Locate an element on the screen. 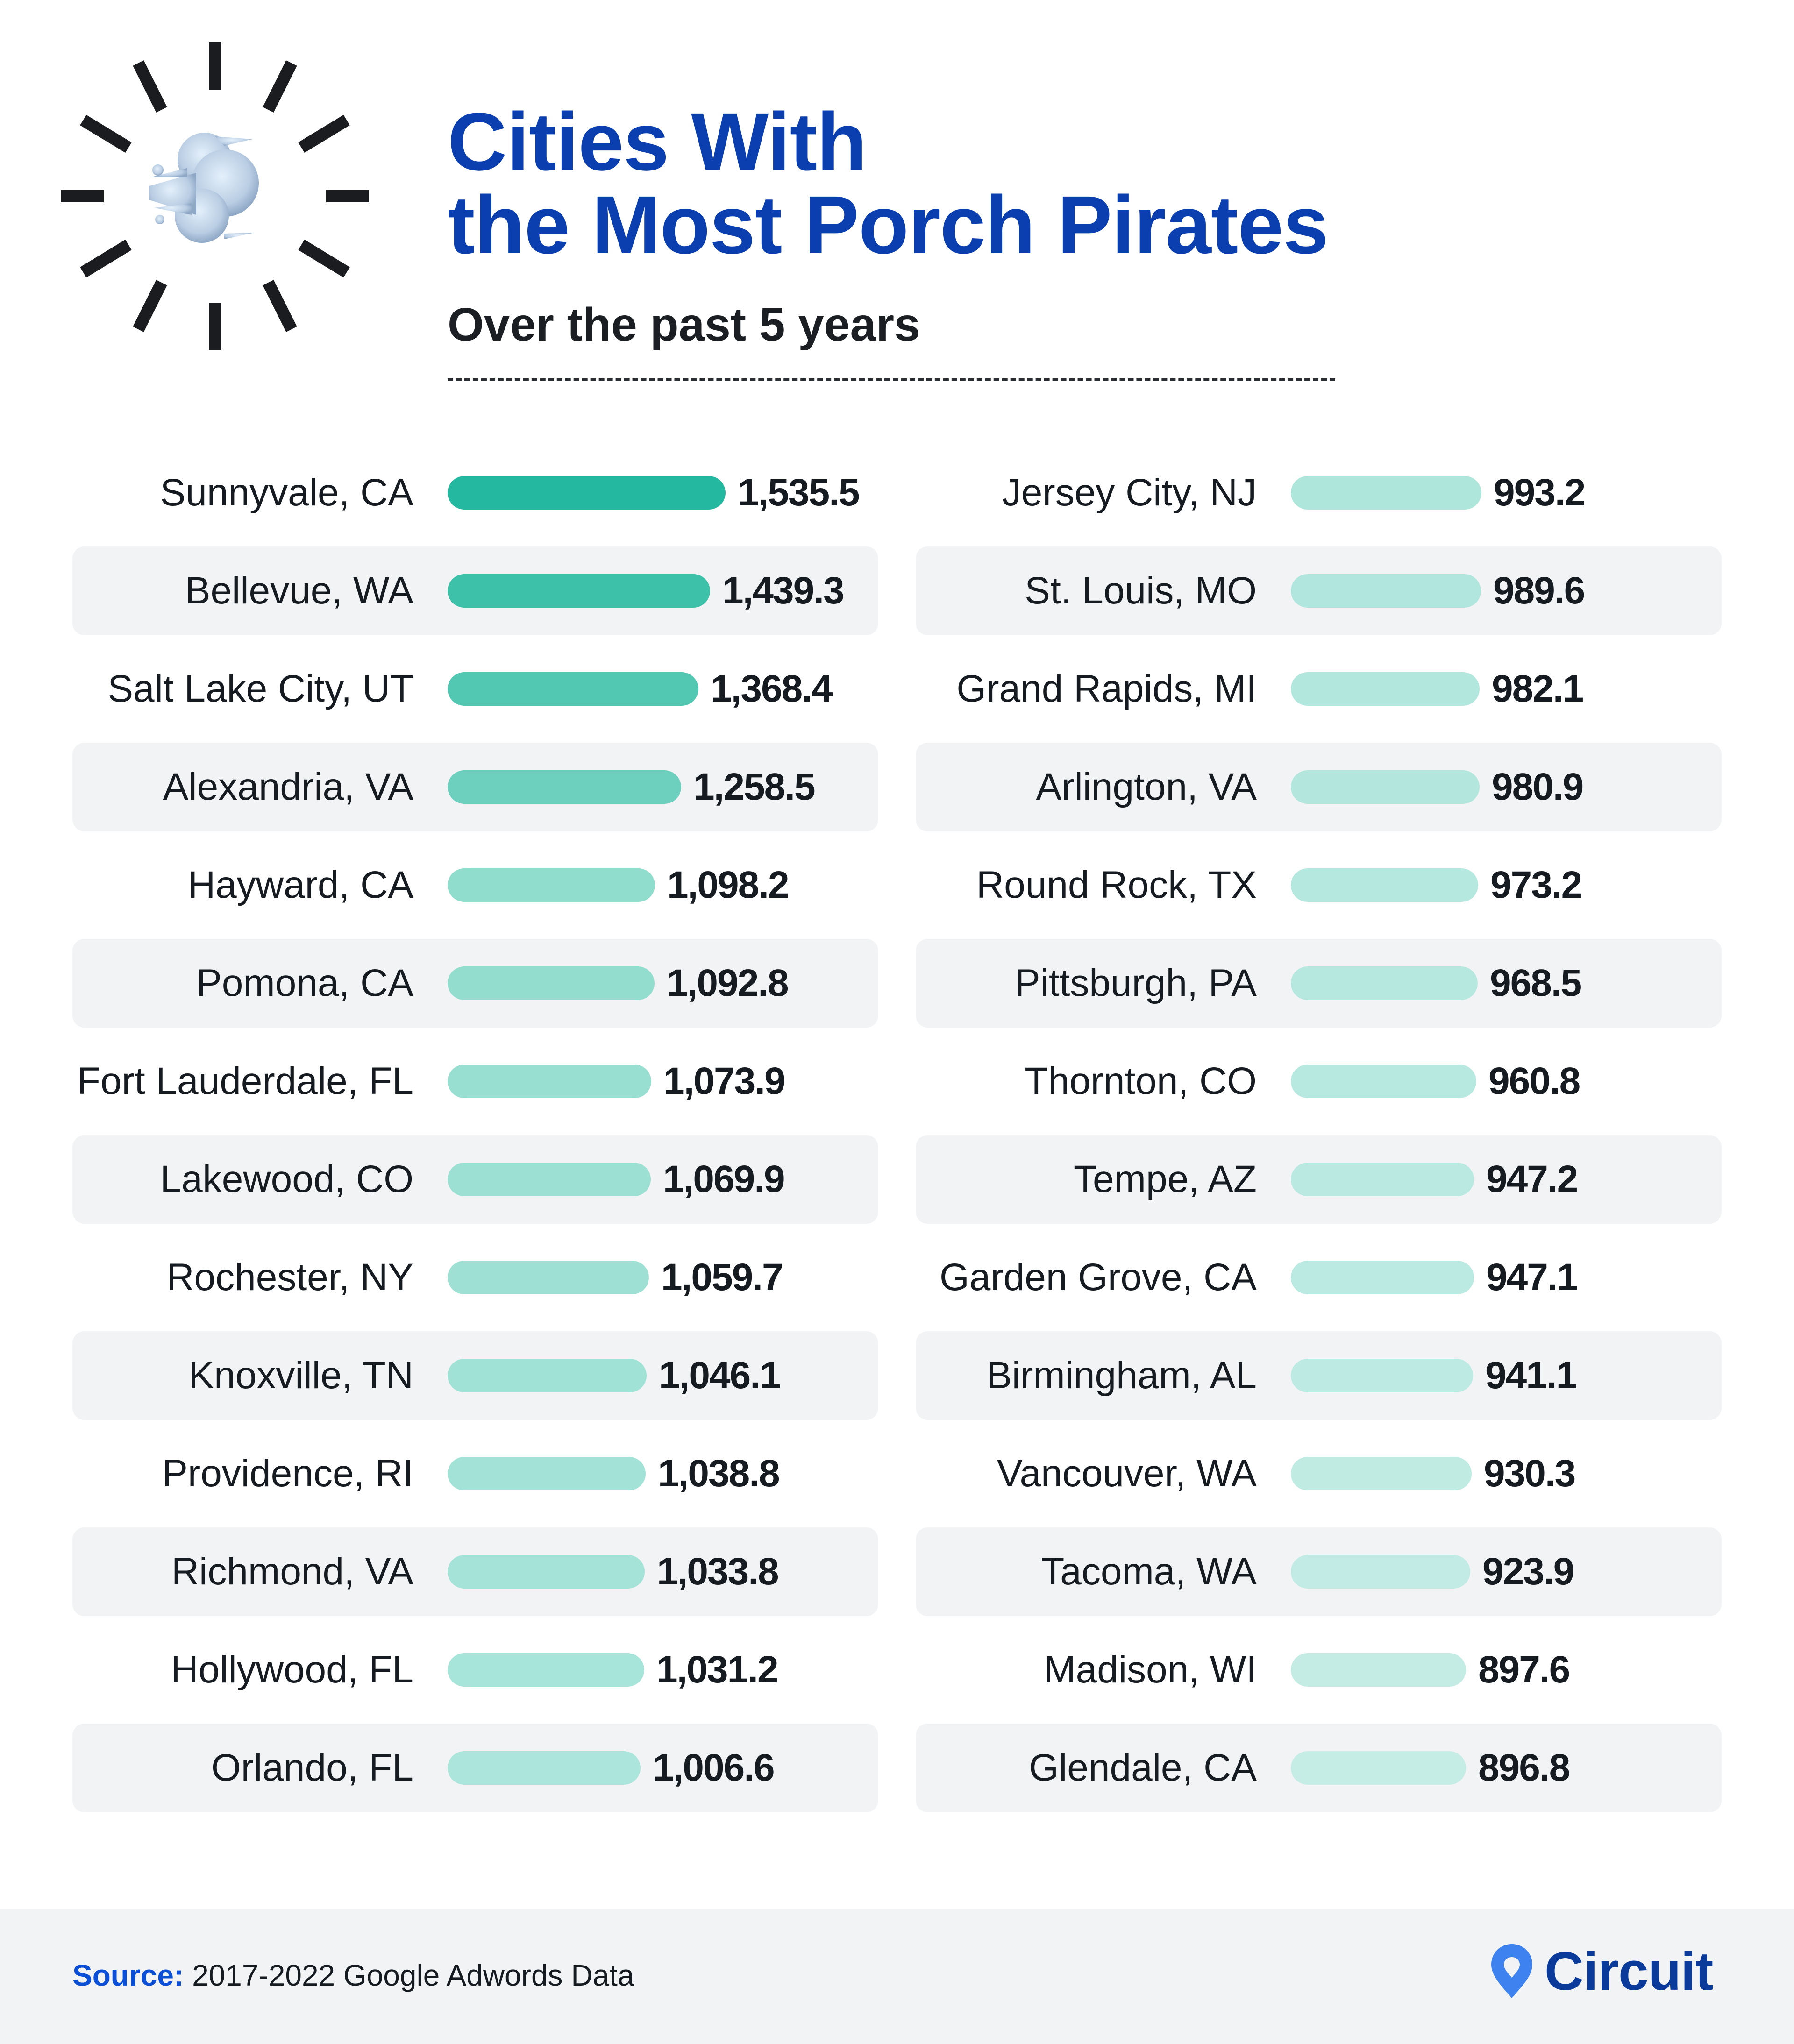  value-label: 1,069.9 is located at coordinates (724, 1179).